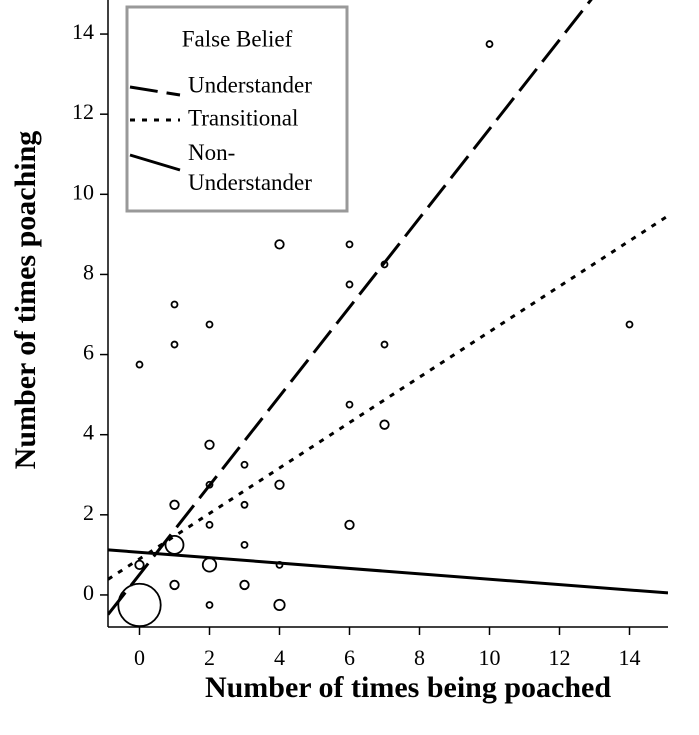 The width and height of the screenshot is (699, 735). Describe the element at coordinates (83, 111) in the screenshot. I see `y-tick-label: 12` at that location.